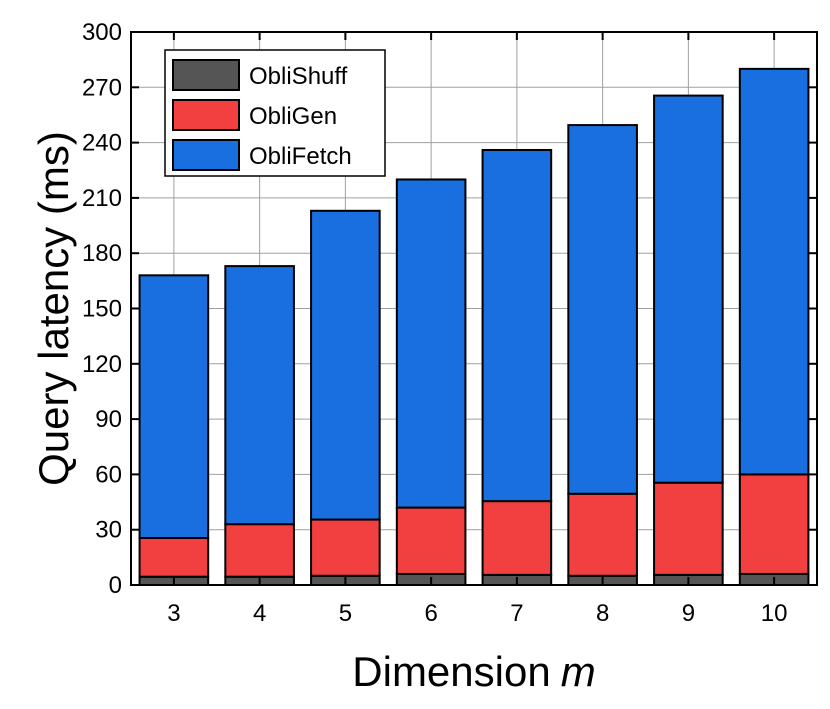  What do you see at coordinates (108, 474) in the screenshot?
I see `y-tick-label: 60` at bounding box center [108, 474].